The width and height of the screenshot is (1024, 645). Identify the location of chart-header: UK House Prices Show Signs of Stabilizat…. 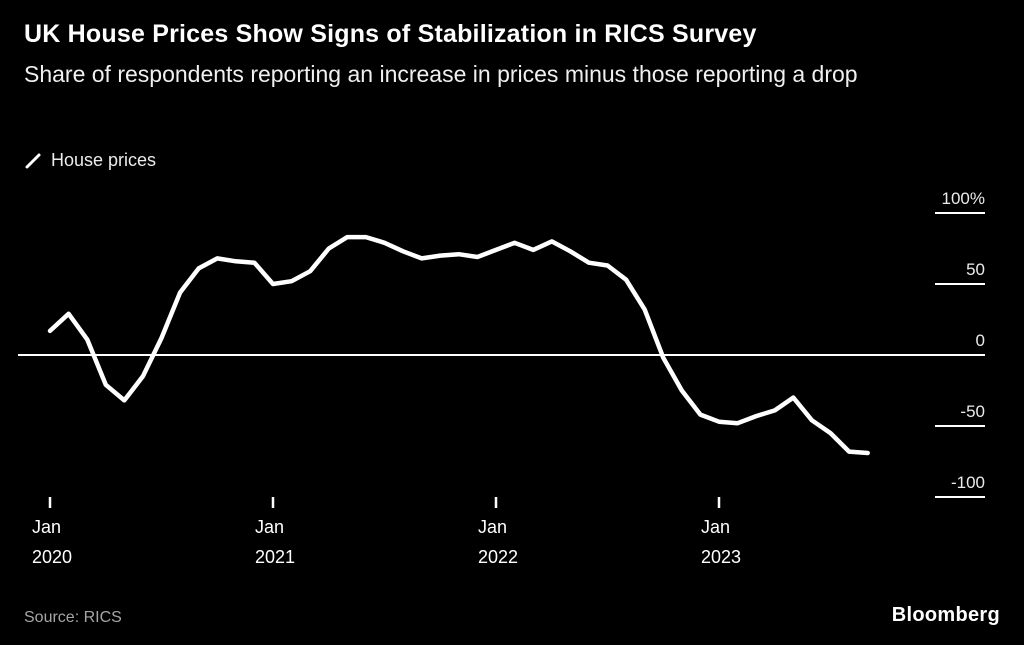
(512, 54).